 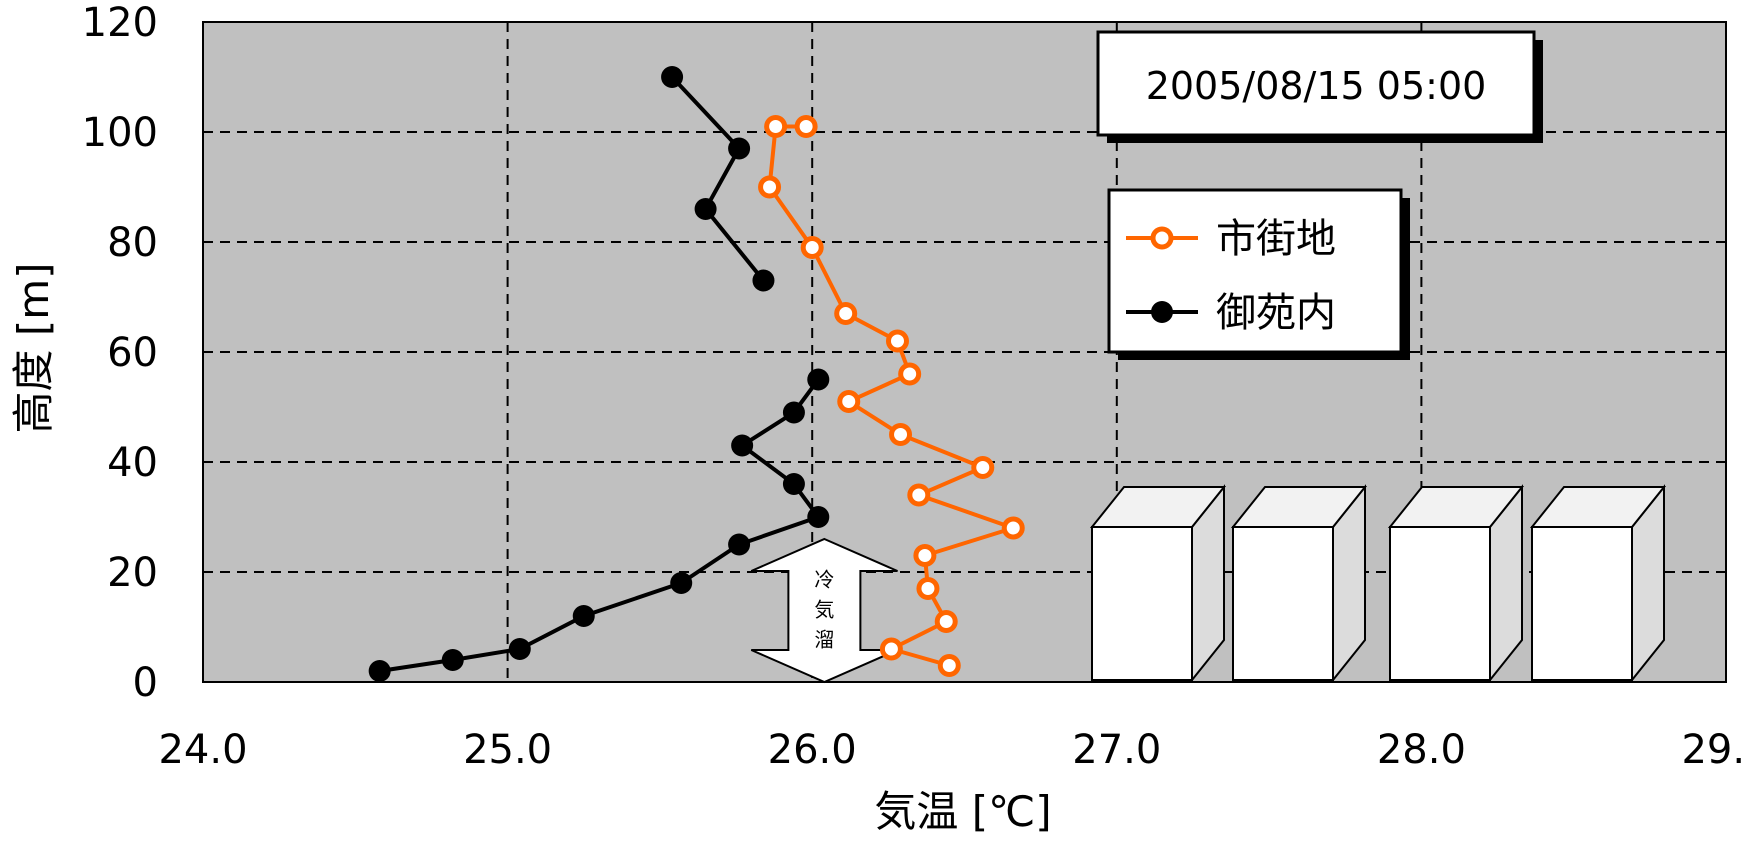 What do you see at coordinates (132, 353) in the screenshot?
I see `y-tick-label: 60` at bounding box center [132, 353].